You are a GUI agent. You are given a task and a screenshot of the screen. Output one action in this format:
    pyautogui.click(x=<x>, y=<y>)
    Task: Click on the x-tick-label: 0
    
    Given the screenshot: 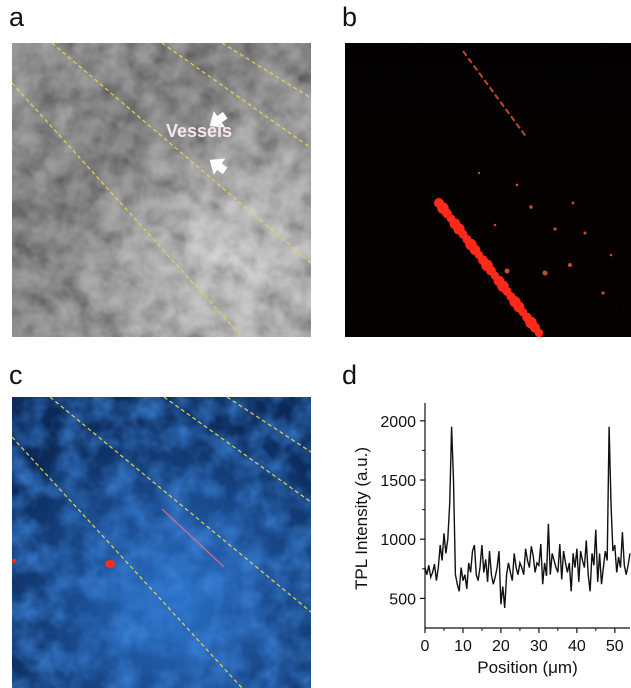 What is the action you would take?
    pyautogui.click(x=425, y=646)
    